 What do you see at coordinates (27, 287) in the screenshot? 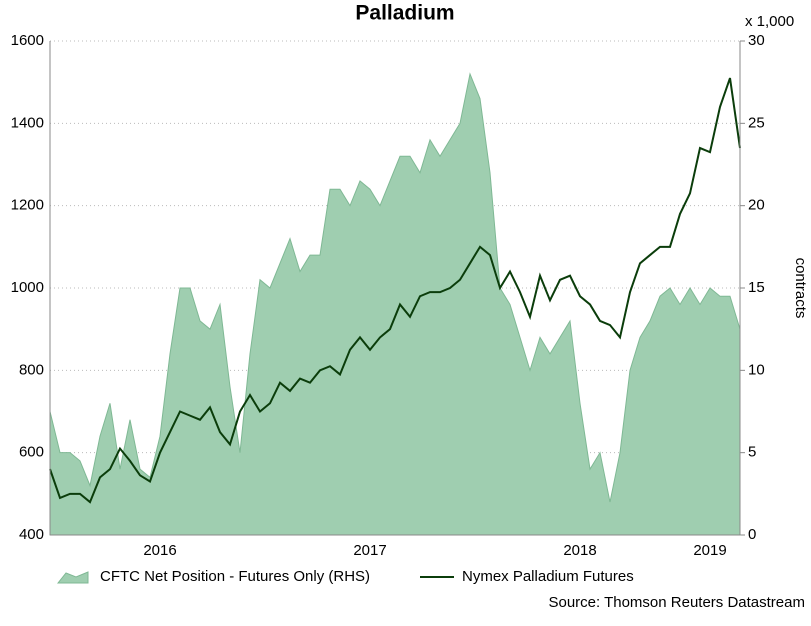
I see `y-tick-label: 1000` at bounding box center [27, 287].